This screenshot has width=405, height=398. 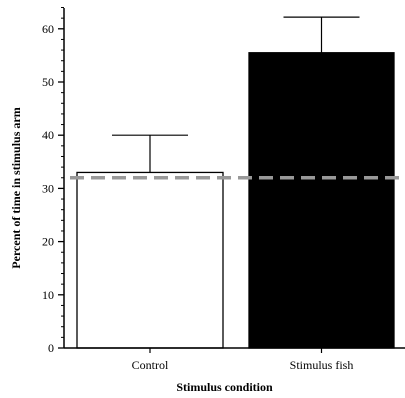 I want to click on y-axis-title: Percent of time in stimulus arm, so click(x=16, y=187).